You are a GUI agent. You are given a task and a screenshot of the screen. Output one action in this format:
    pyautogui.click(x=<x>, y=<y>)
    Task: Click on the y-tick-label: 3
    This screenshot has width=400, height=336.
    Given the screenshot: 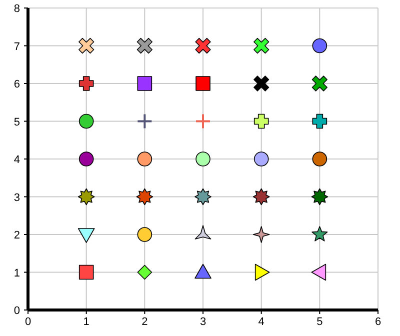 What is the action you would take?
    pyautogui.click(x=17, y=198)
    